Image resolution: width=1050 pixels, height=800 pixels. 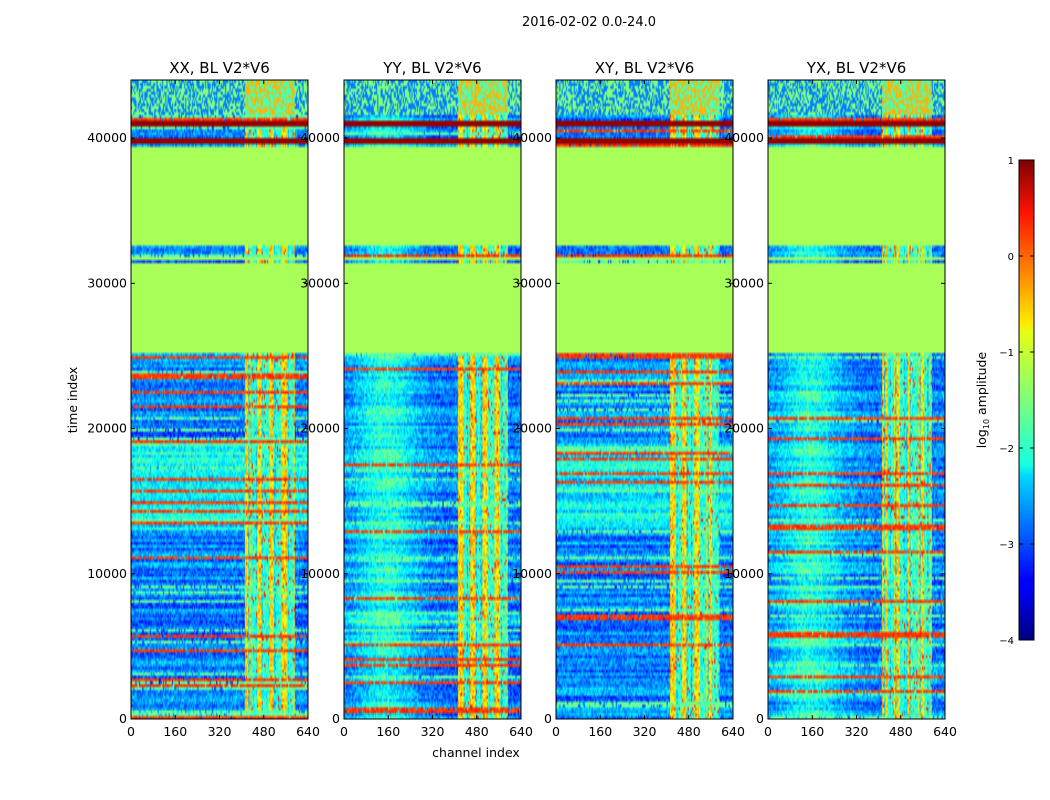 What do you see at coordinates (856, 68) in the screenshot?
I see `panel-title: YX, BL V2*V6` at bounding box center [856, 68].